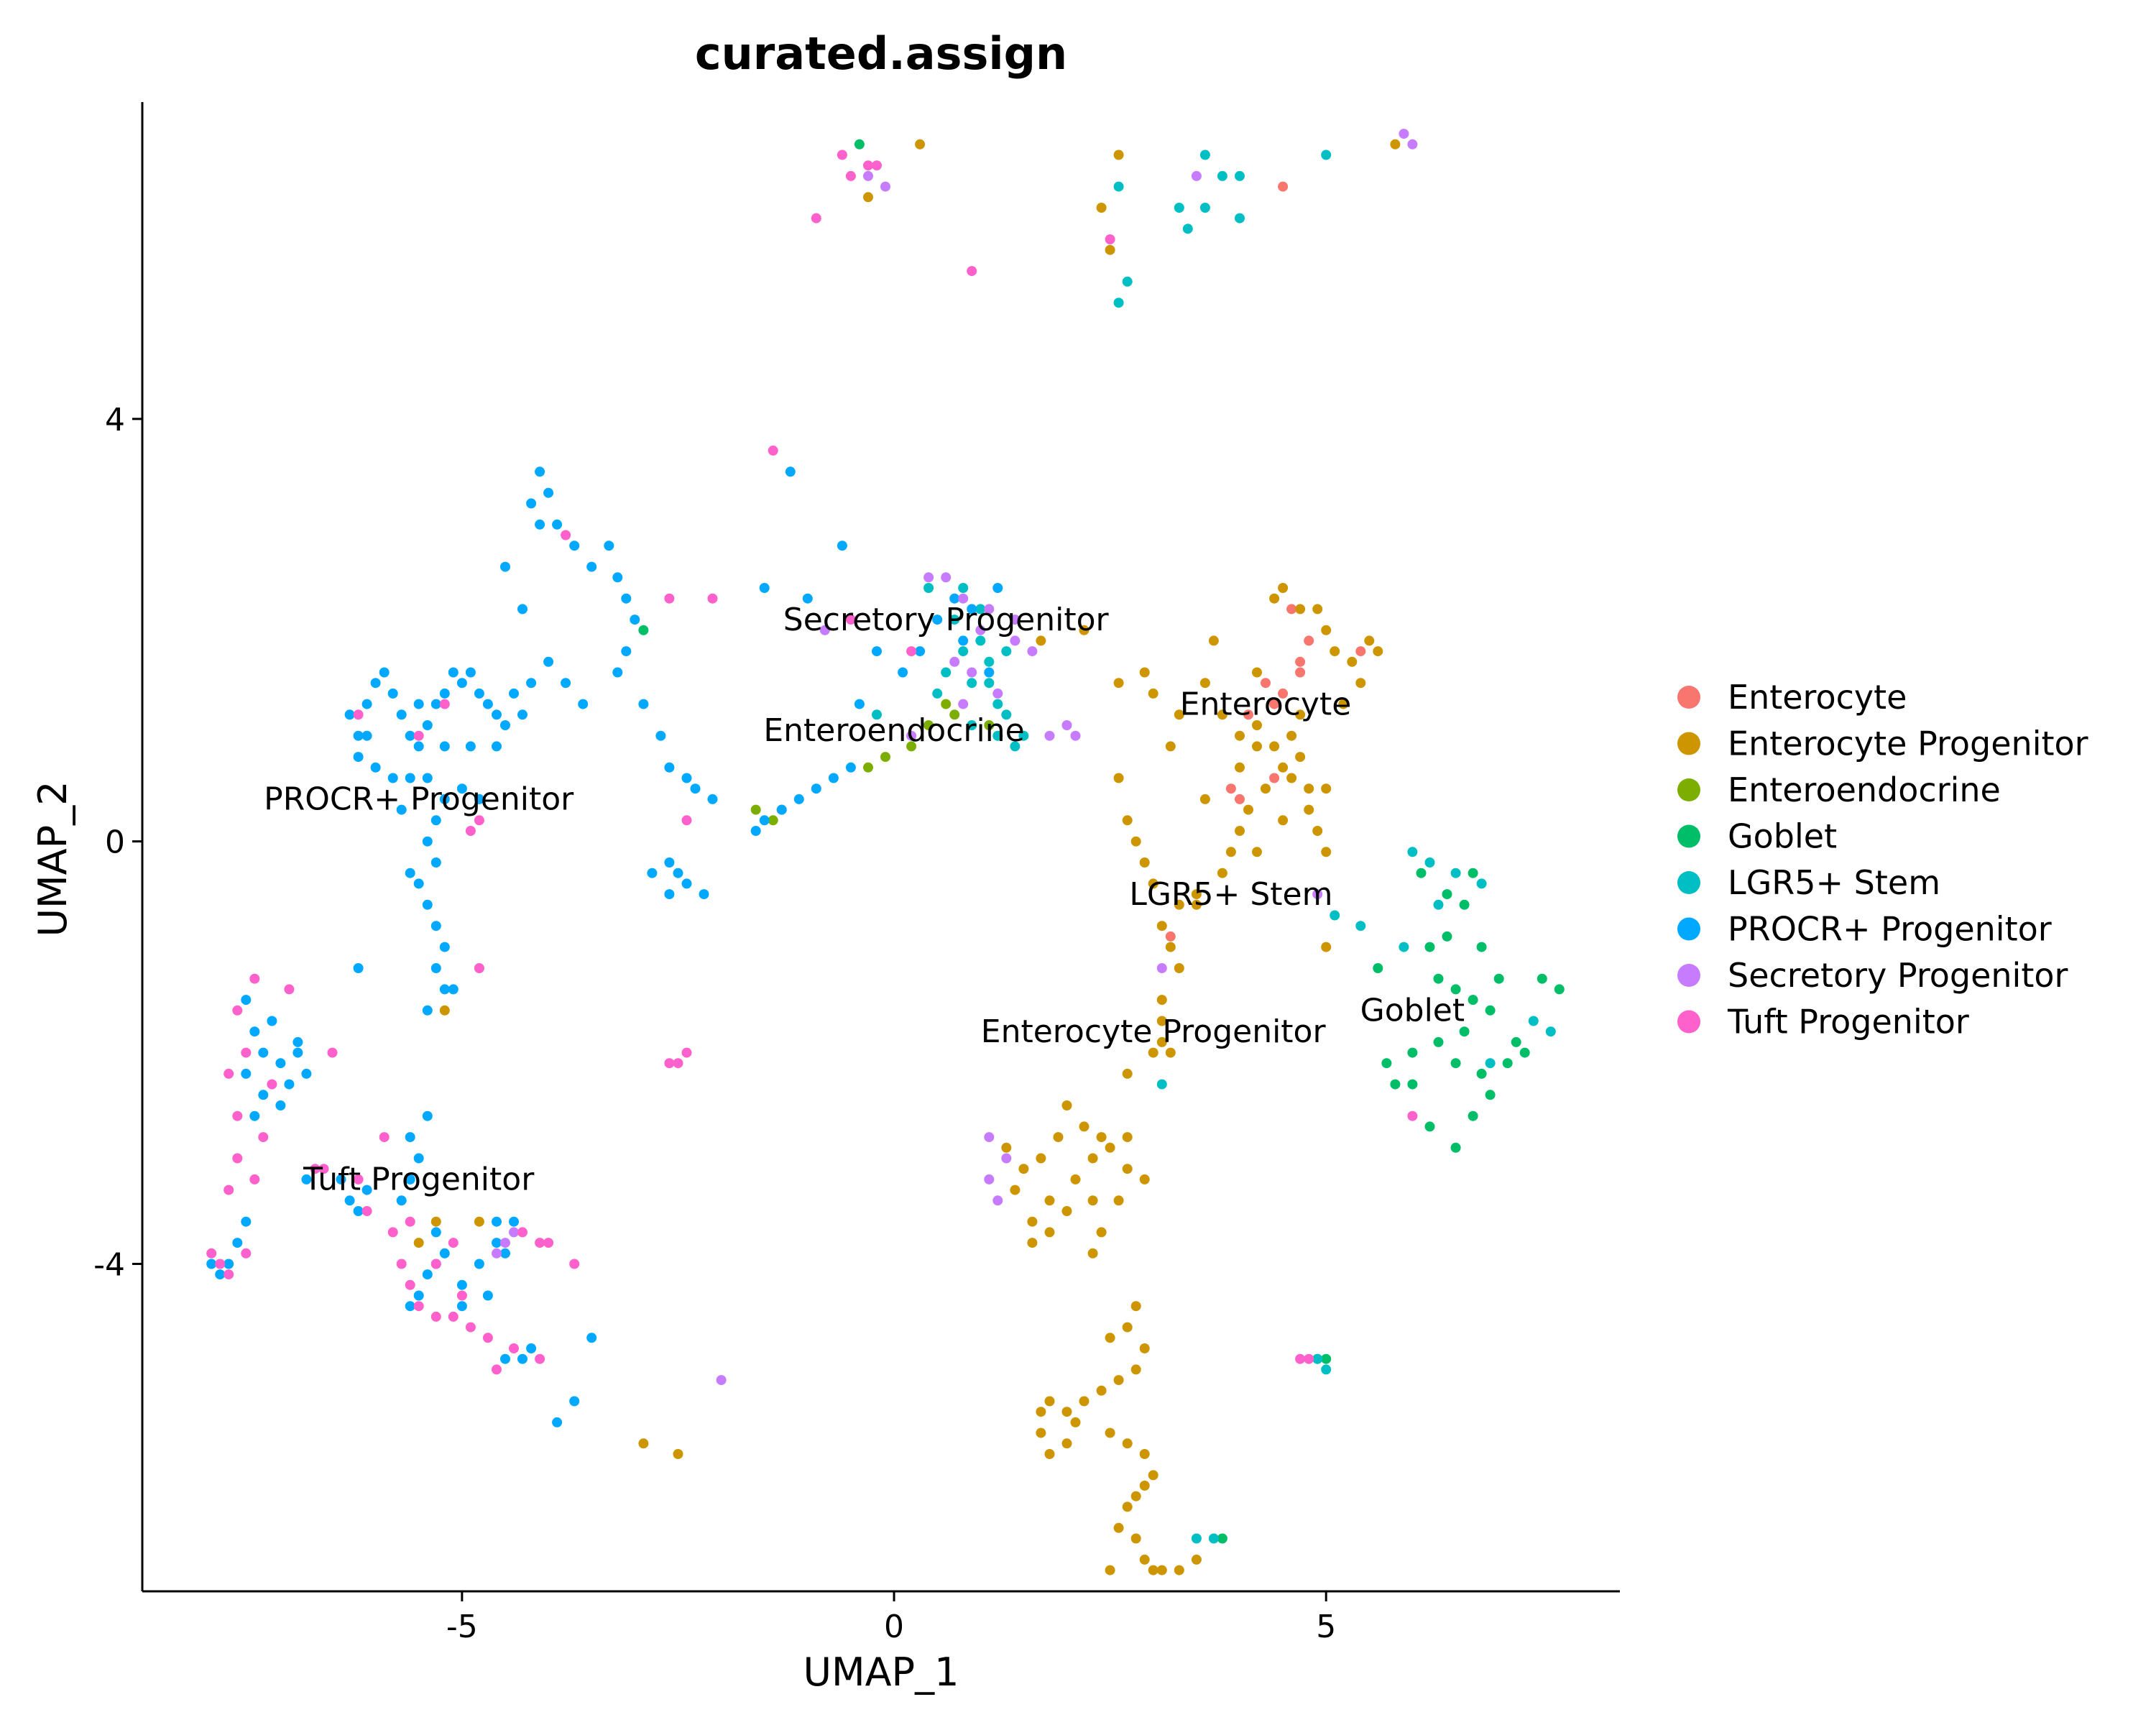 This screenshot has width=2156, height=1725. I want to click on chart-title: curated.assign, so click(881, 53).